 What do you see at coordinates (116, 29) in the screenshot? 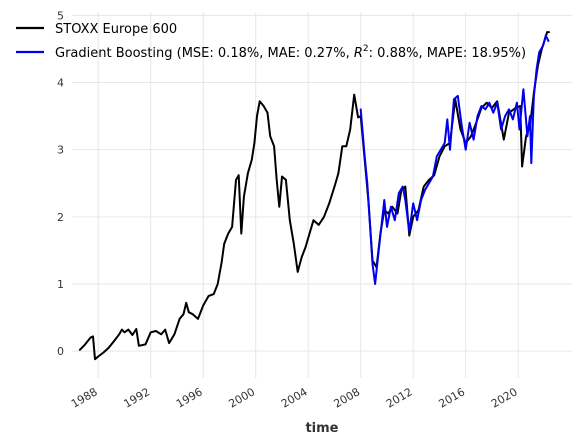
I see `legend-label-0: STOXX Europe 600` at bounding box center [116, 29].